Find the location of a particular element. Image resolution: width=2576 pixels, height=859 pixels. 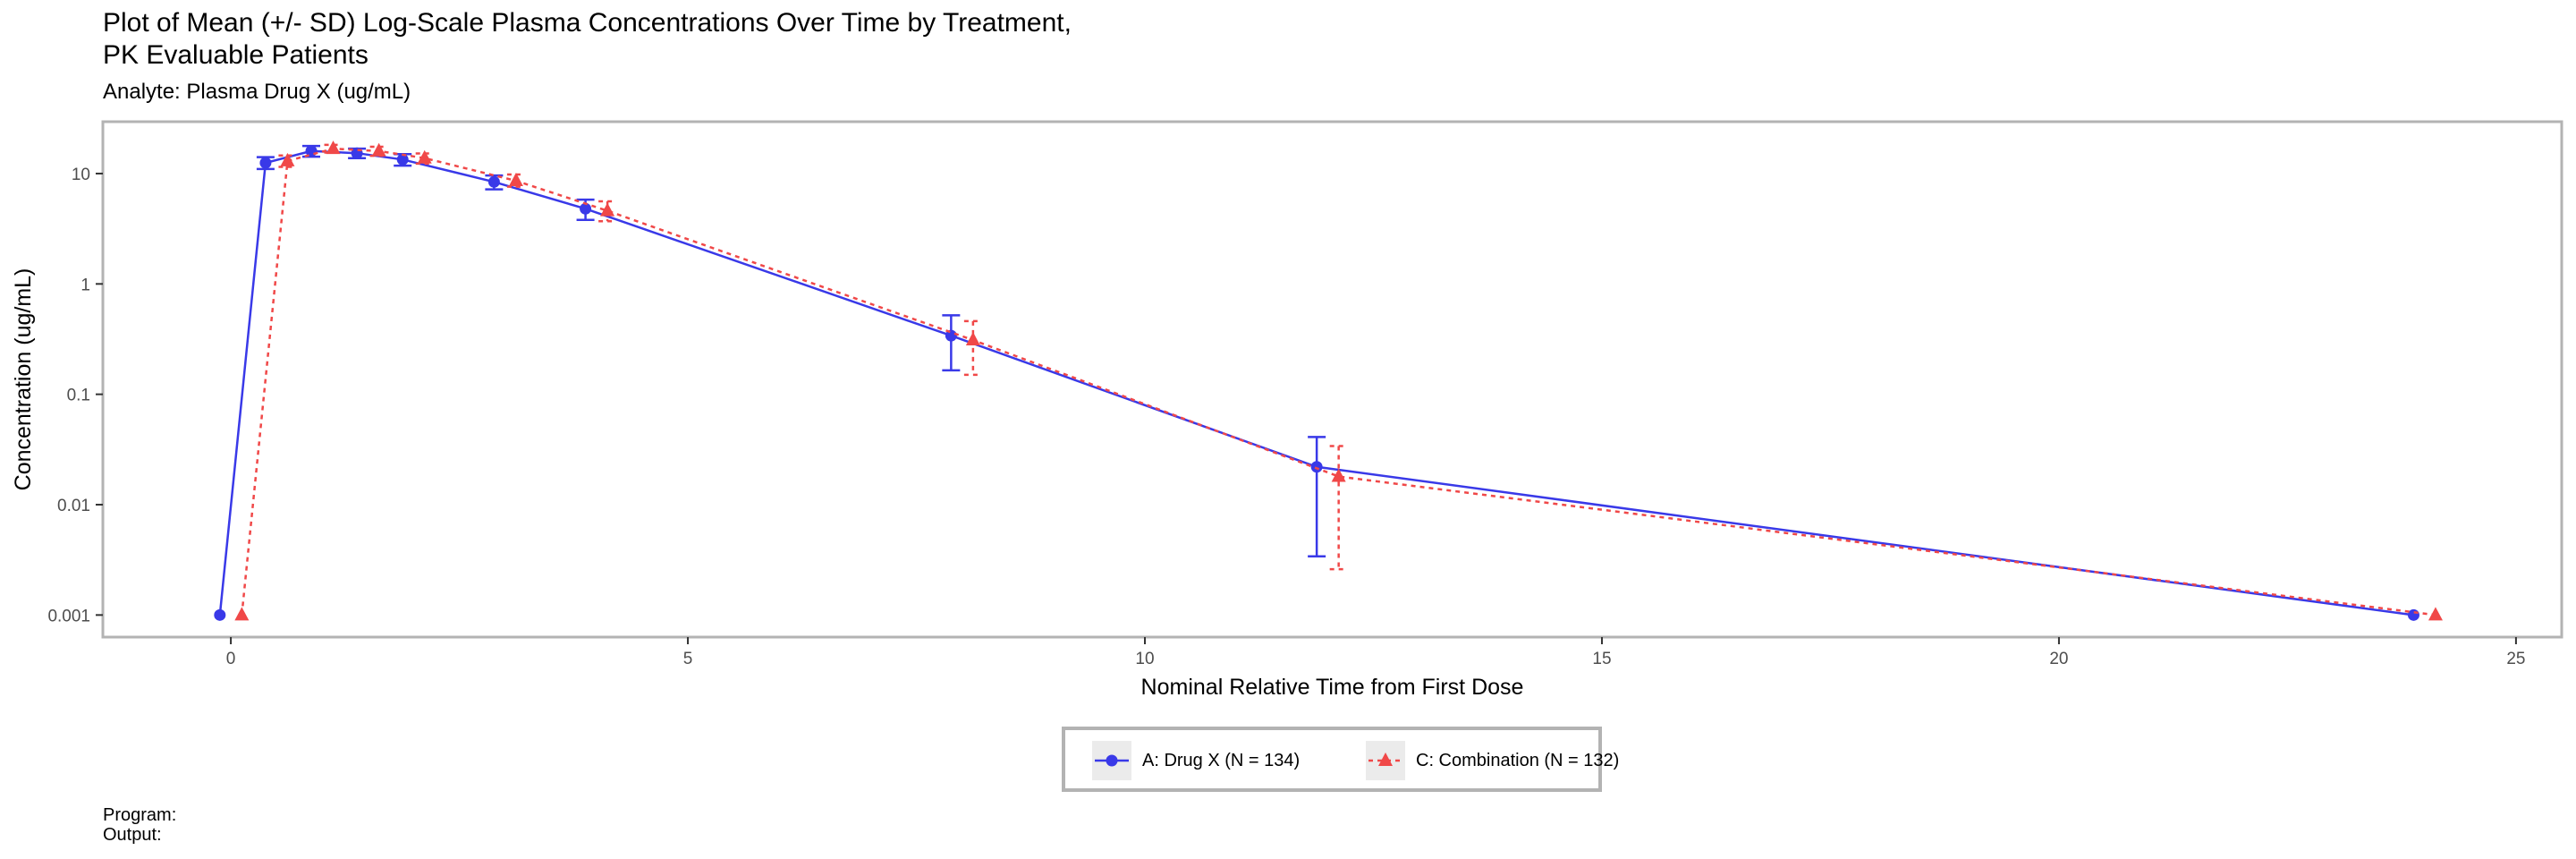

legend-item-combination: C: Combination (N = 132) is located at coordinates (1492, 760).